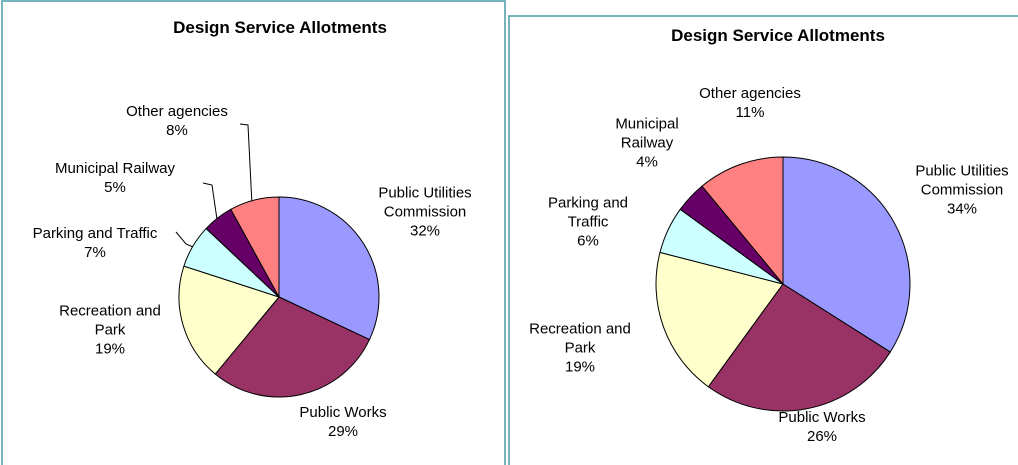 This screenshot has width=1018, height=465. What do you see at coordinates (115, 187) in the screenshot?
I see `slice-value: 5%` at bounding box center [115, 187].